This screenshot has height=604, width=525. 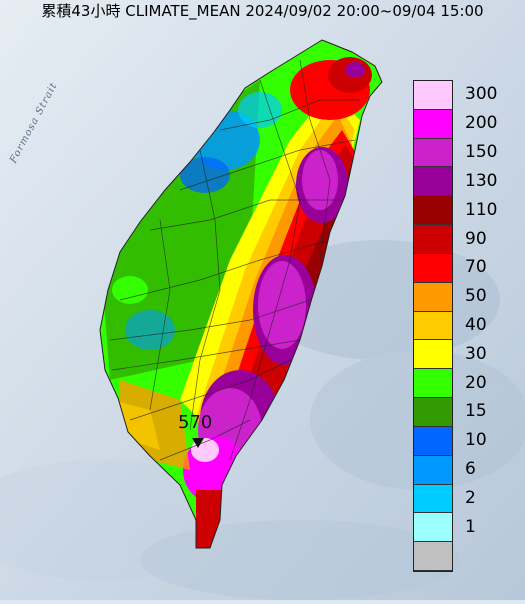 What do you see at coordinates (481, 209) in the screenshot?
I see `legend-label: 110` at bounding box center [481, 209].